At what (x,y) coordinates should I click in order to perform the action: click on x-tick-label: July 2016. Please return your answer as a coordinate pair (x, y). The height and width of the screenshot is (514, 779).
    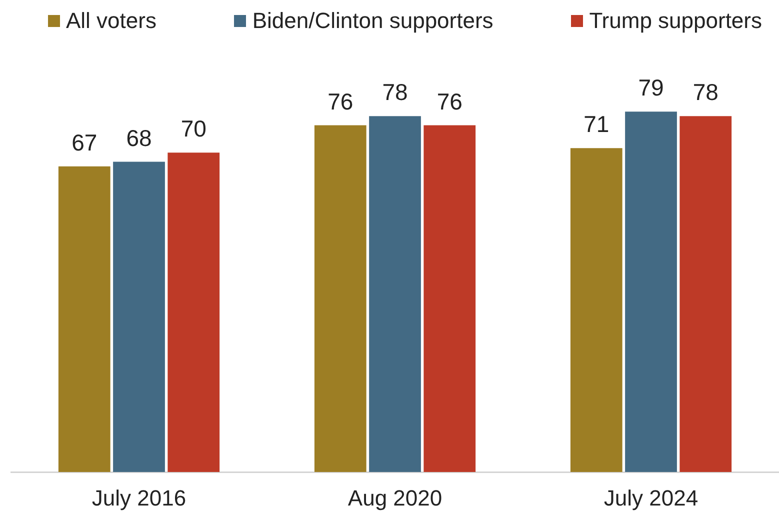
    Looking at the image, I should click on (139, 497).